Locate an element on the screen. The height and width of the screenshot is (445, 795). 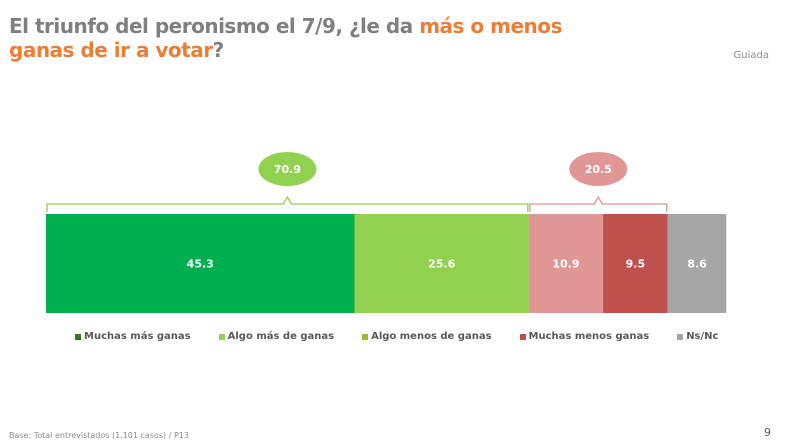
group-total-label: 20.5 is located at coordinates (598, 169).